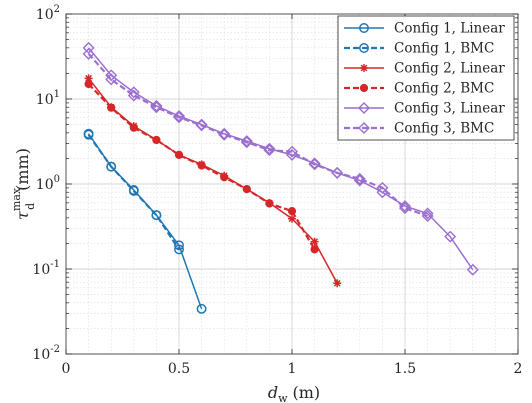  What do you see at coordinates (273, 392) in the screenshot?
I see `x-axis-label-main: d` at bounding box center [273, 392].